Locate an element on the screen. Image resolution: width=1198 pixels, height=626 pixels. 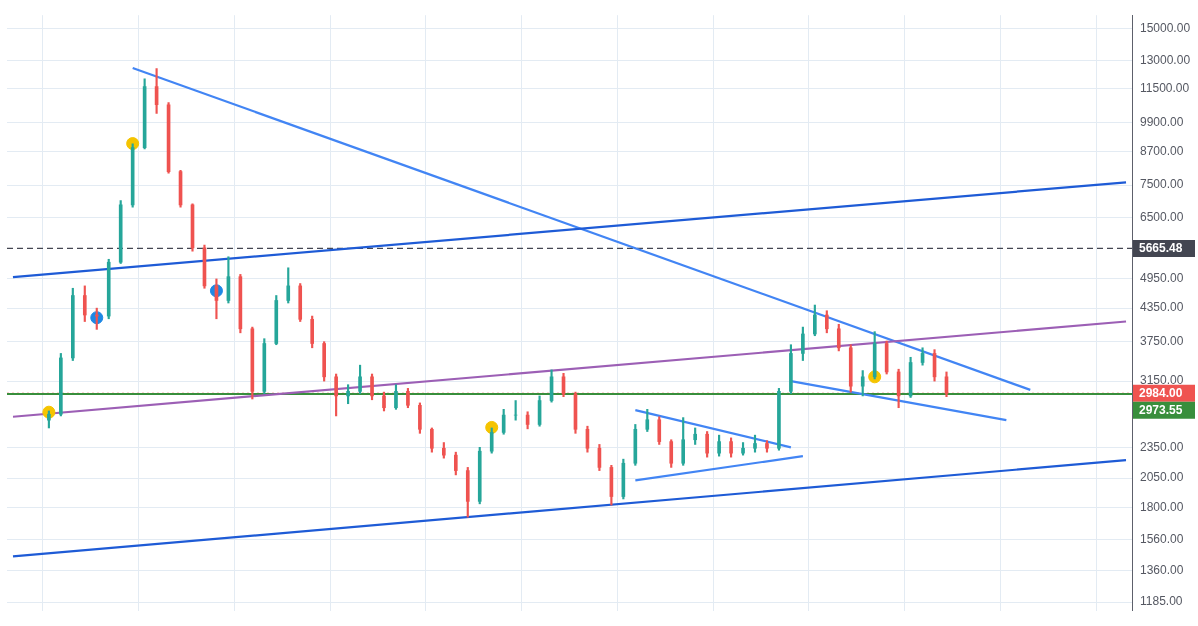
y-tick-label: 4950.00 is located at coordinates (1162, 278).